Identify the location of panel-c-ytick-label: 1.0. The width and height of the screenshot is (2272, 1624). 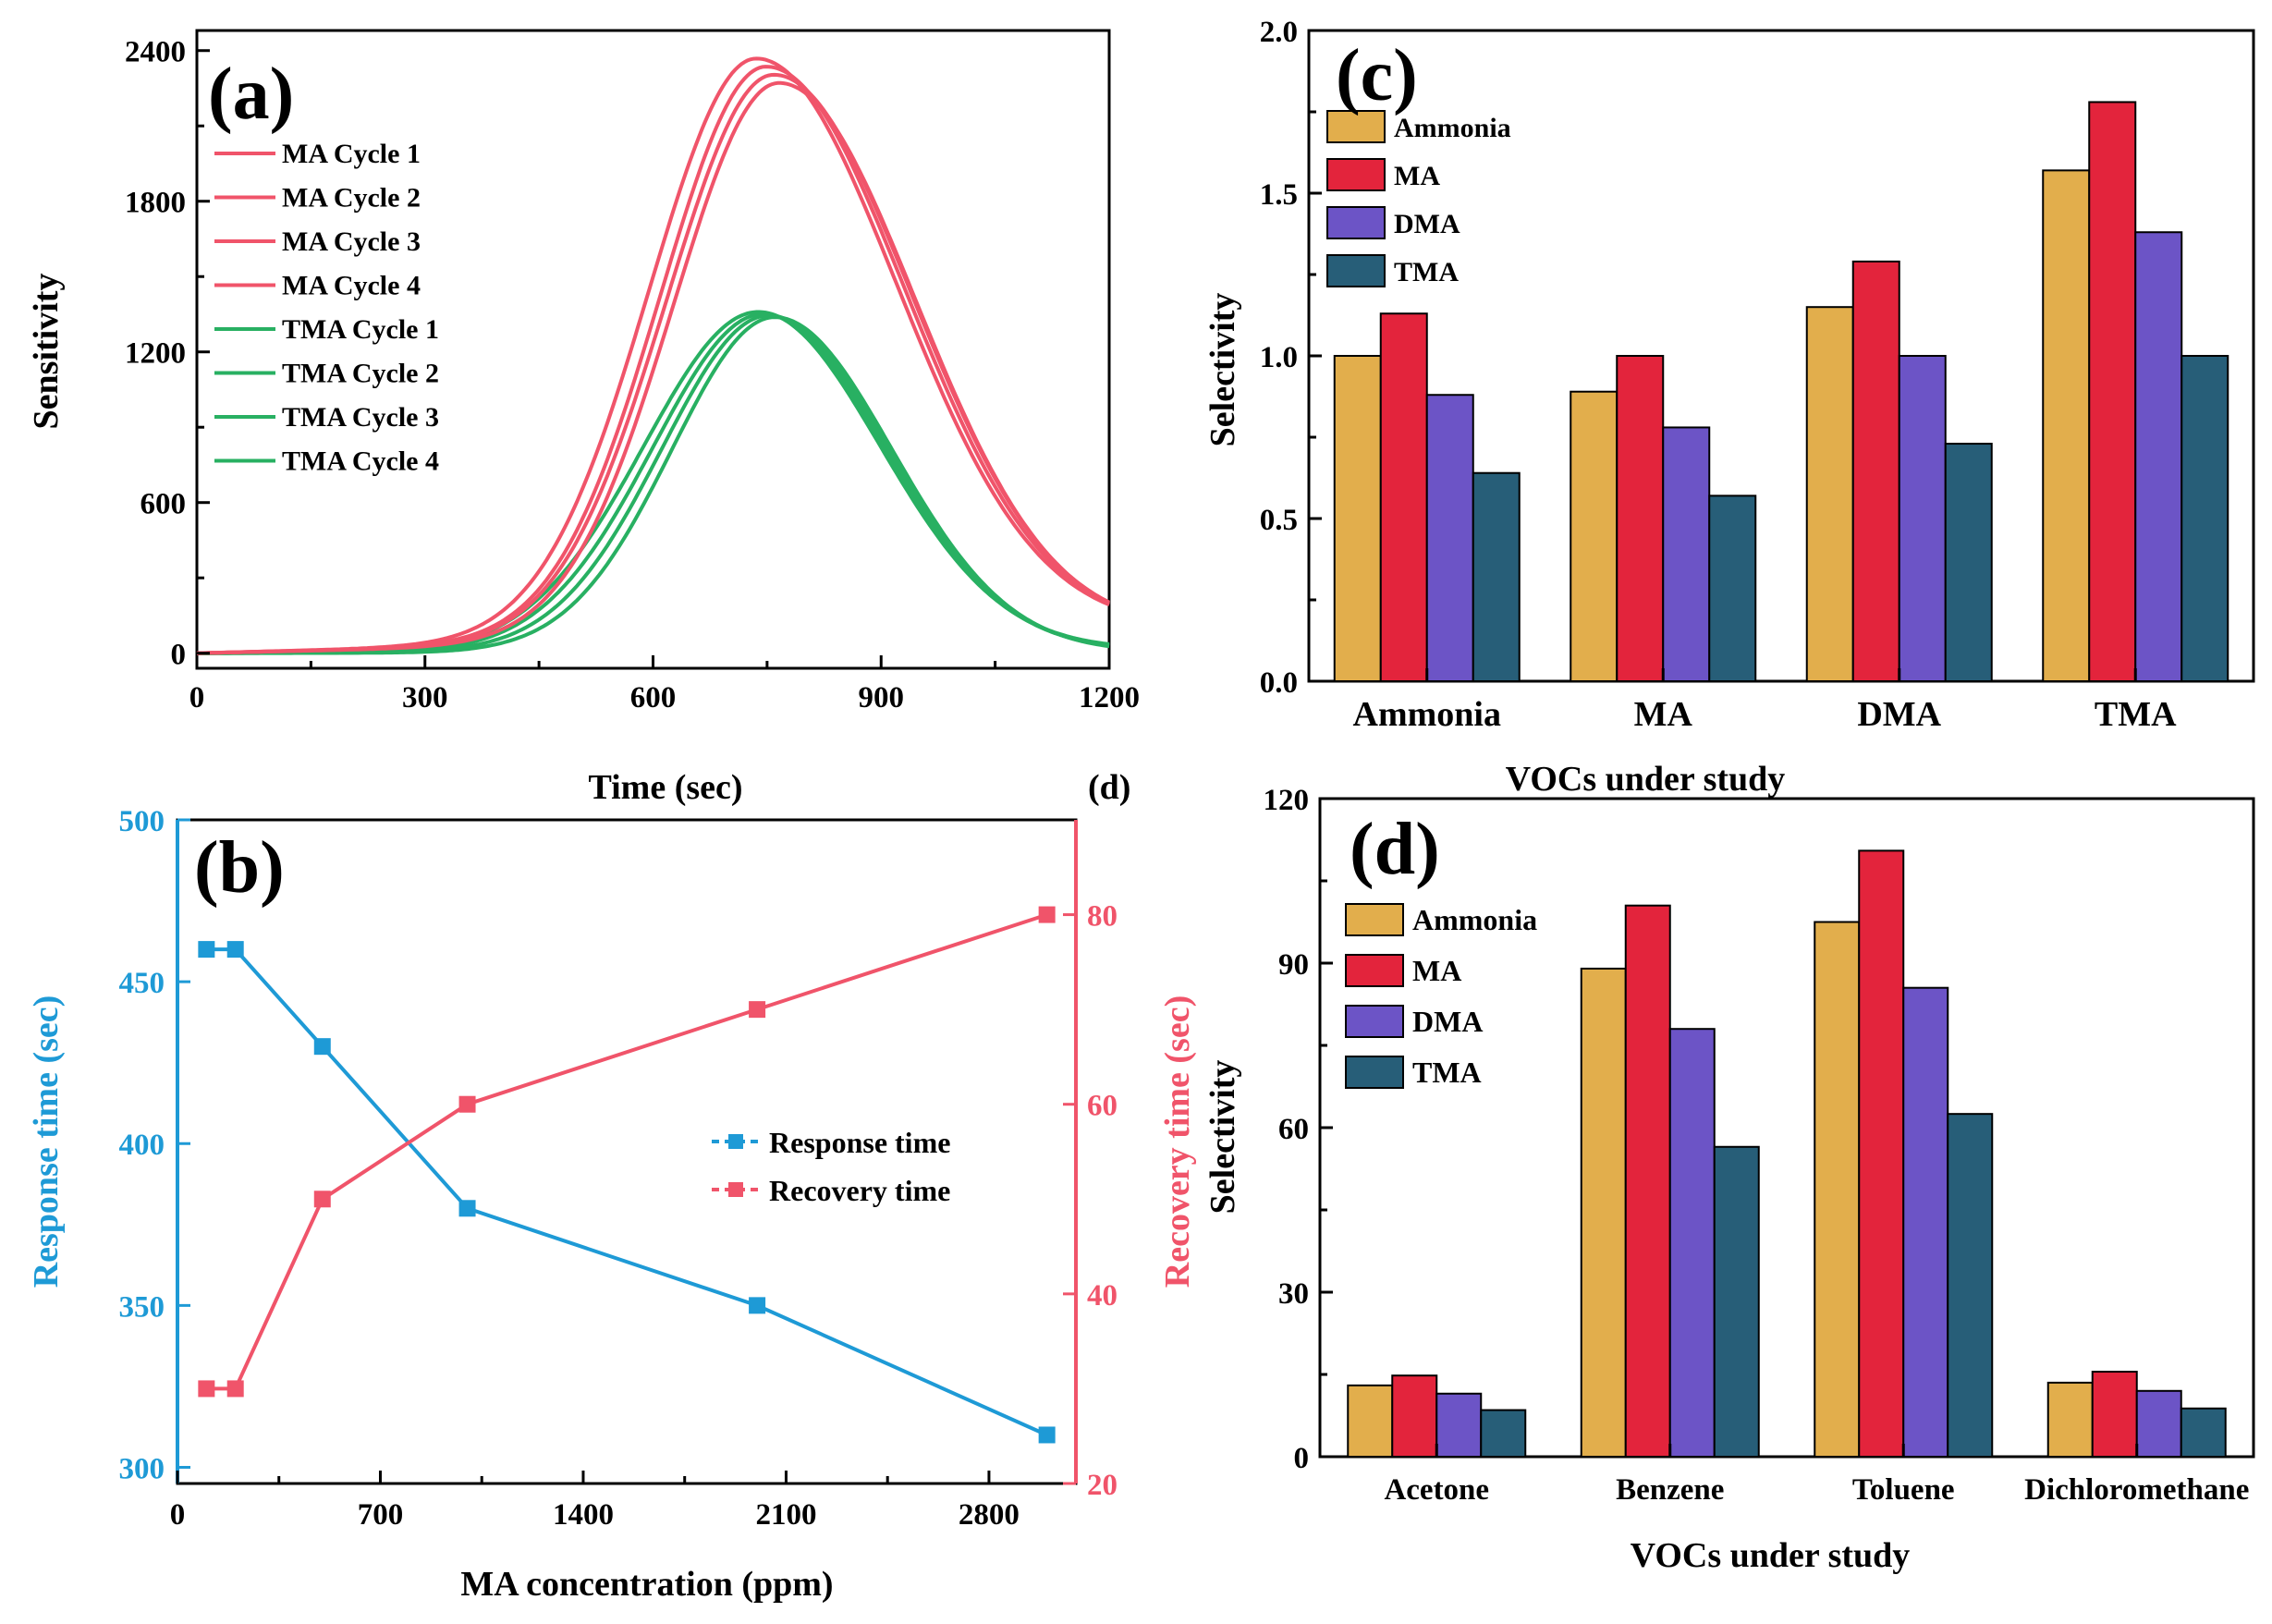
(1279, 357).